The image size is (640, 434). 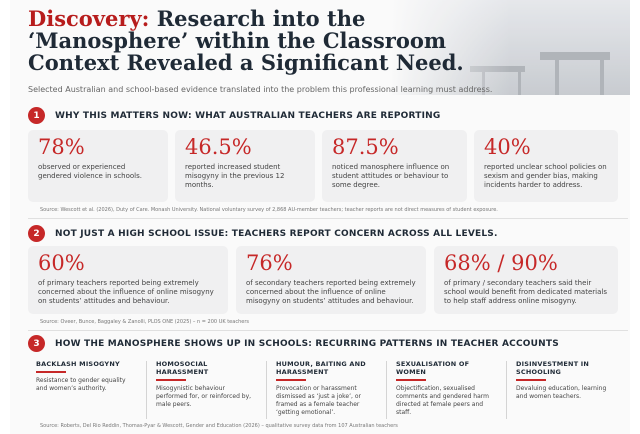 What do you see at coordinates (218, 147) in the screenshot?
I see `stat-value: 46.5%` at bounding box center [218, 147].